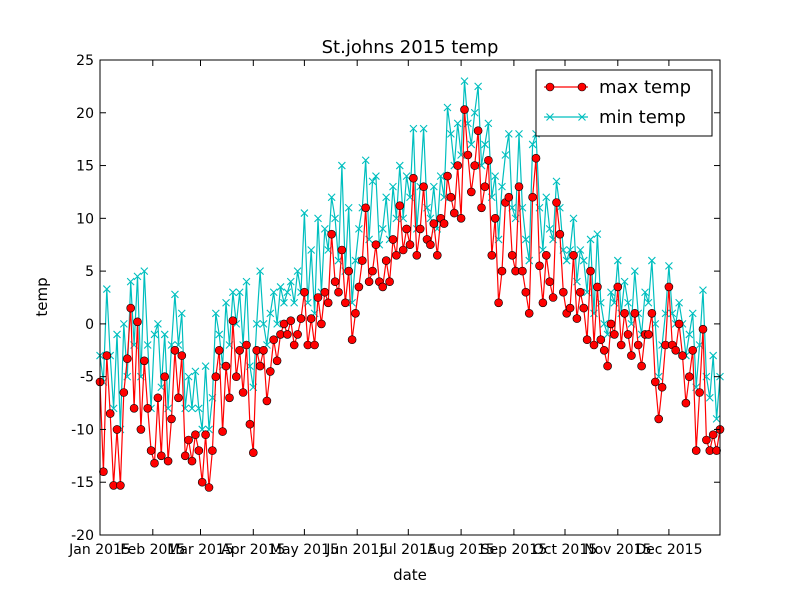 The image size is (800, 595). Describe the element at coordinates (617, 550) in the screenshot. I see `x-tick-label: Nov 2015` at that location.